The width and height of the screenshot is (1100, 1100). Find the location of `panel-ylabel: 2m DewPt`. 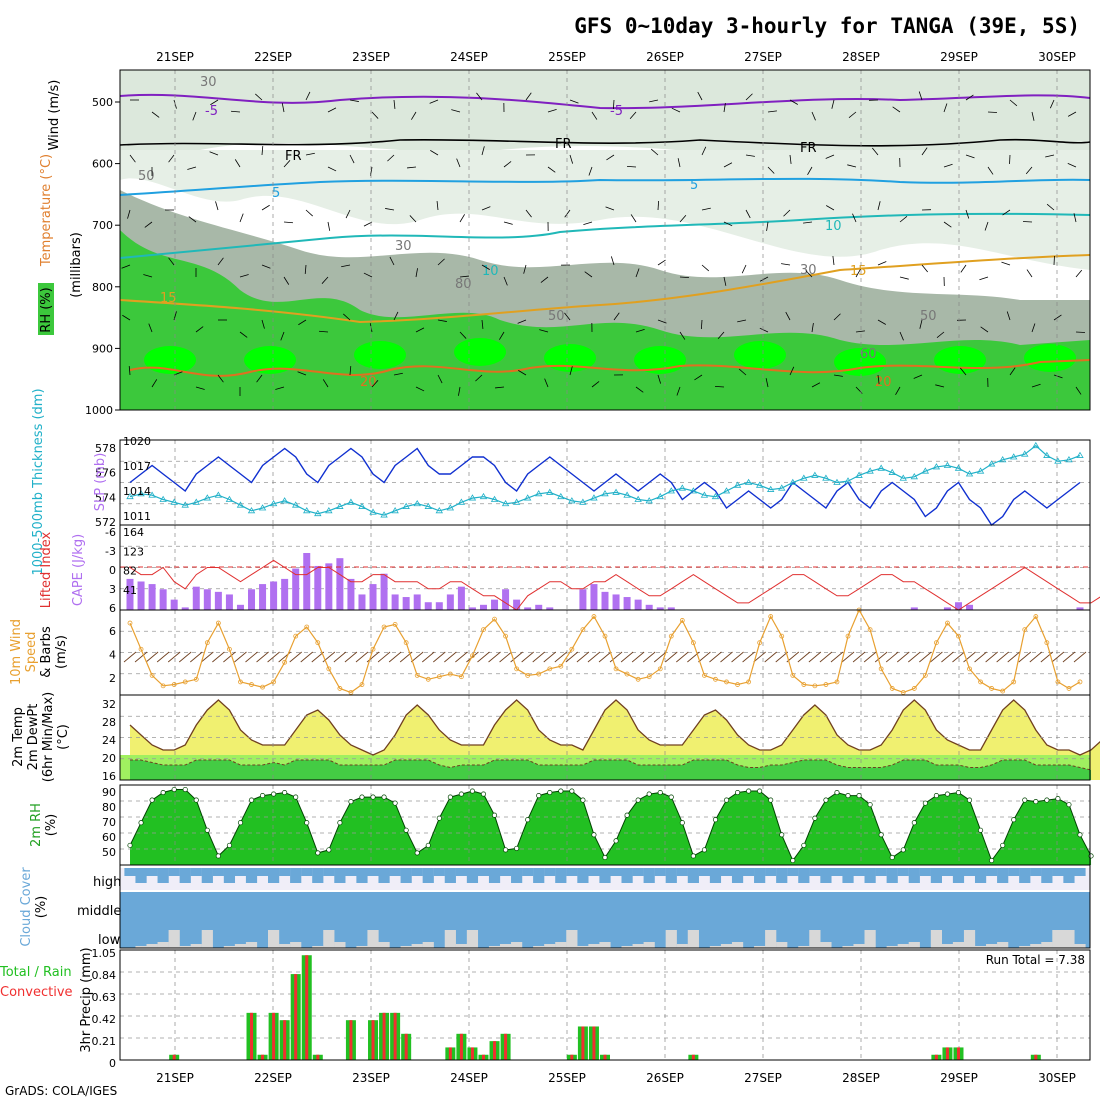

panel-ylabel: 2m DewPt is located at coordinates (33, 737).